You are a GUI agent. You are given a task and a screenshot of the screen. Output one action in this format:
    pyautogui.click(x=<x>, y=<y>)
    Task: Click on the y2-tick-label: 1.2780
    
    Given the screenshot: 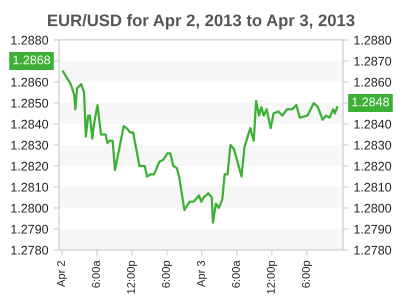 What is the action you would take?
    pyautogui.click(x=373, y=250)
    